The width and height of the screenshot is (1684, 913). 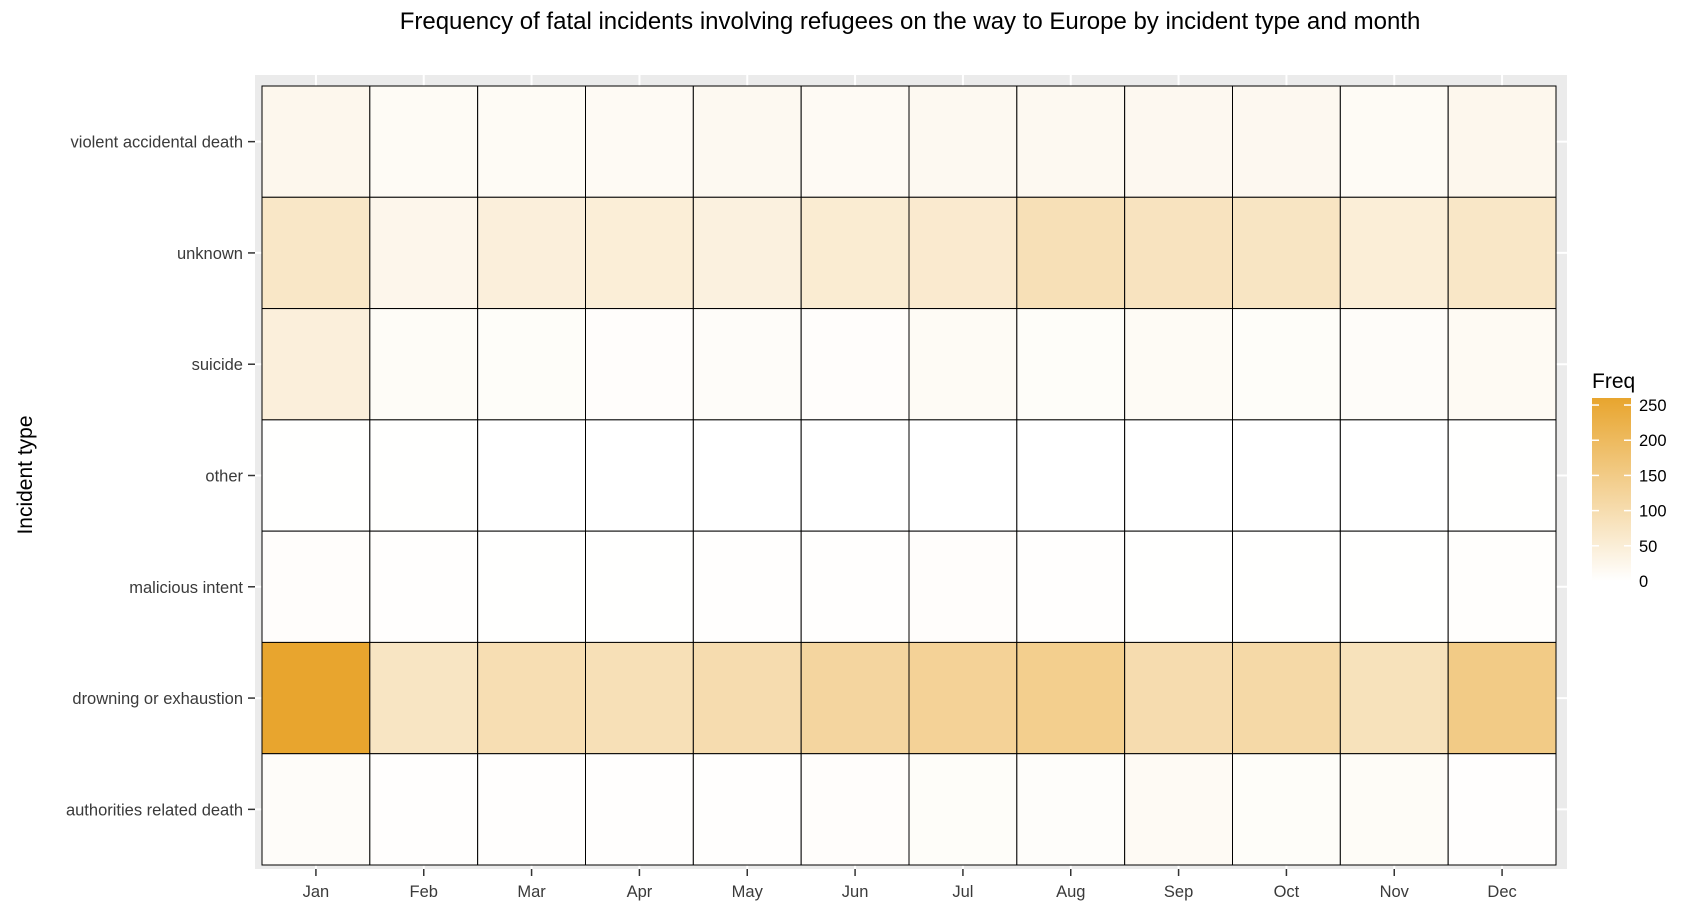 I want to click on y-tick-label: violent accidental death, so click(x=157, y=143).